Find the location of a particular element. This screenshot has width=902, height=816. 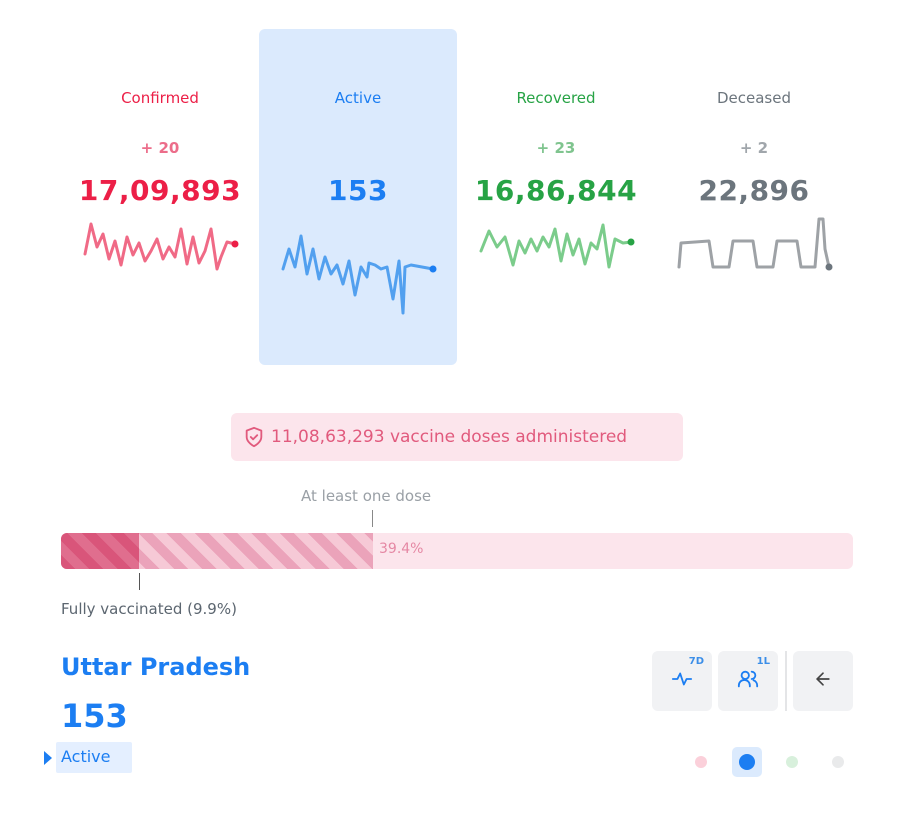

active-dot-selector is located at coordinates (747, 762).